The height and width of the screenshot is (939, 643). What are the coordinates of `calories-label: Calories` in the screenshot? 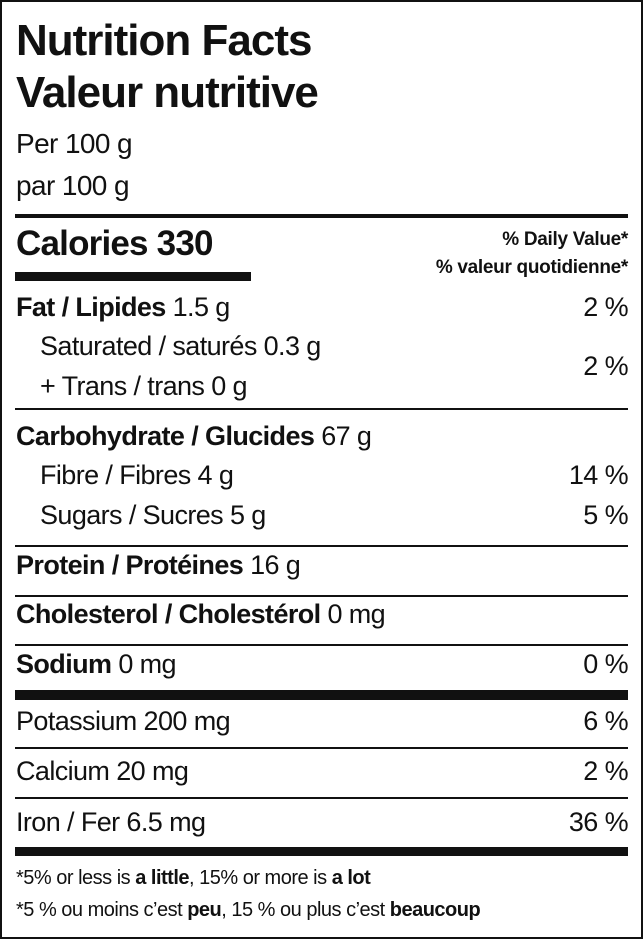 It's located at (82, 243).